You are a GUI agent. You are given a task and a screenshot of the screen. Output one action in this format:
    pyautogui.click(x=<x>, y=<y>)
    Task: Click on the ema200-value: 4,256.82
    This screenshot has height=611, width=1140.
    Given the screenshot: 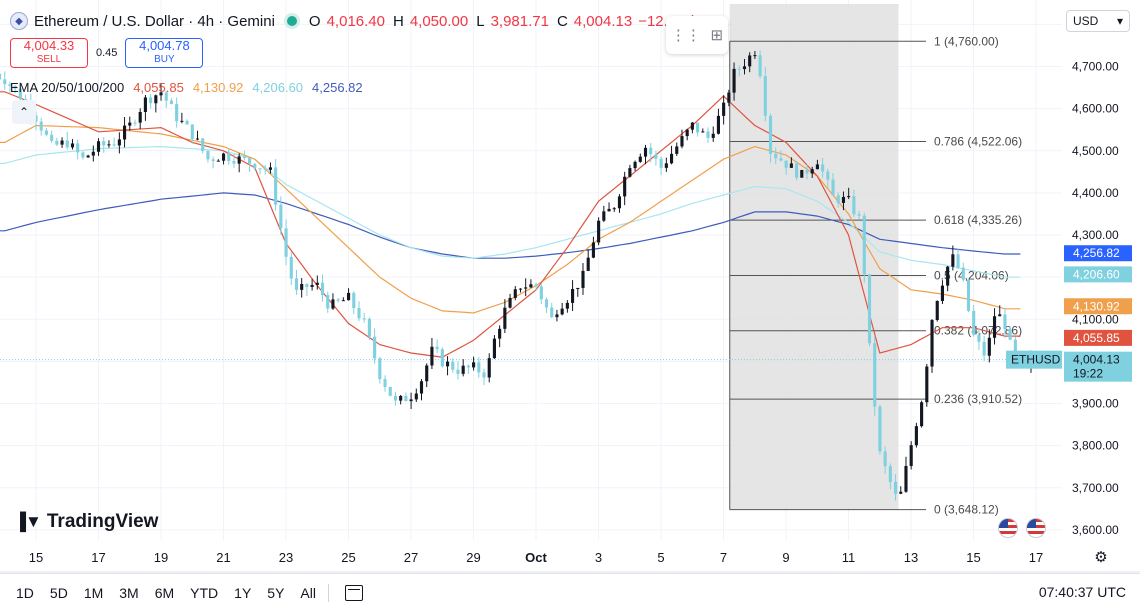 What is the action you would take?
    pyautogui.click(x=337, y=87)
    